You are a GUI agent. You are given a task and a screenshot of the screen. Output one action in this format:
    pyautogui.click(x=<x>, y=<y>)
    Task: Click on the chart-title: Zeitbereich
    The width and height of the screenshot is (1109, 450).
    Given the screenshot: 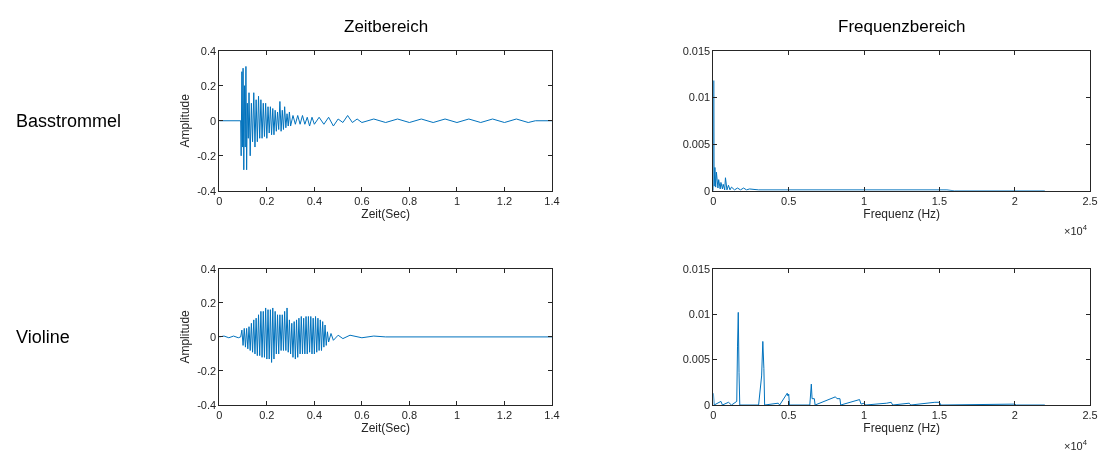 What is the action you would take?
    pyautogui.click(x=386, y=26)
    